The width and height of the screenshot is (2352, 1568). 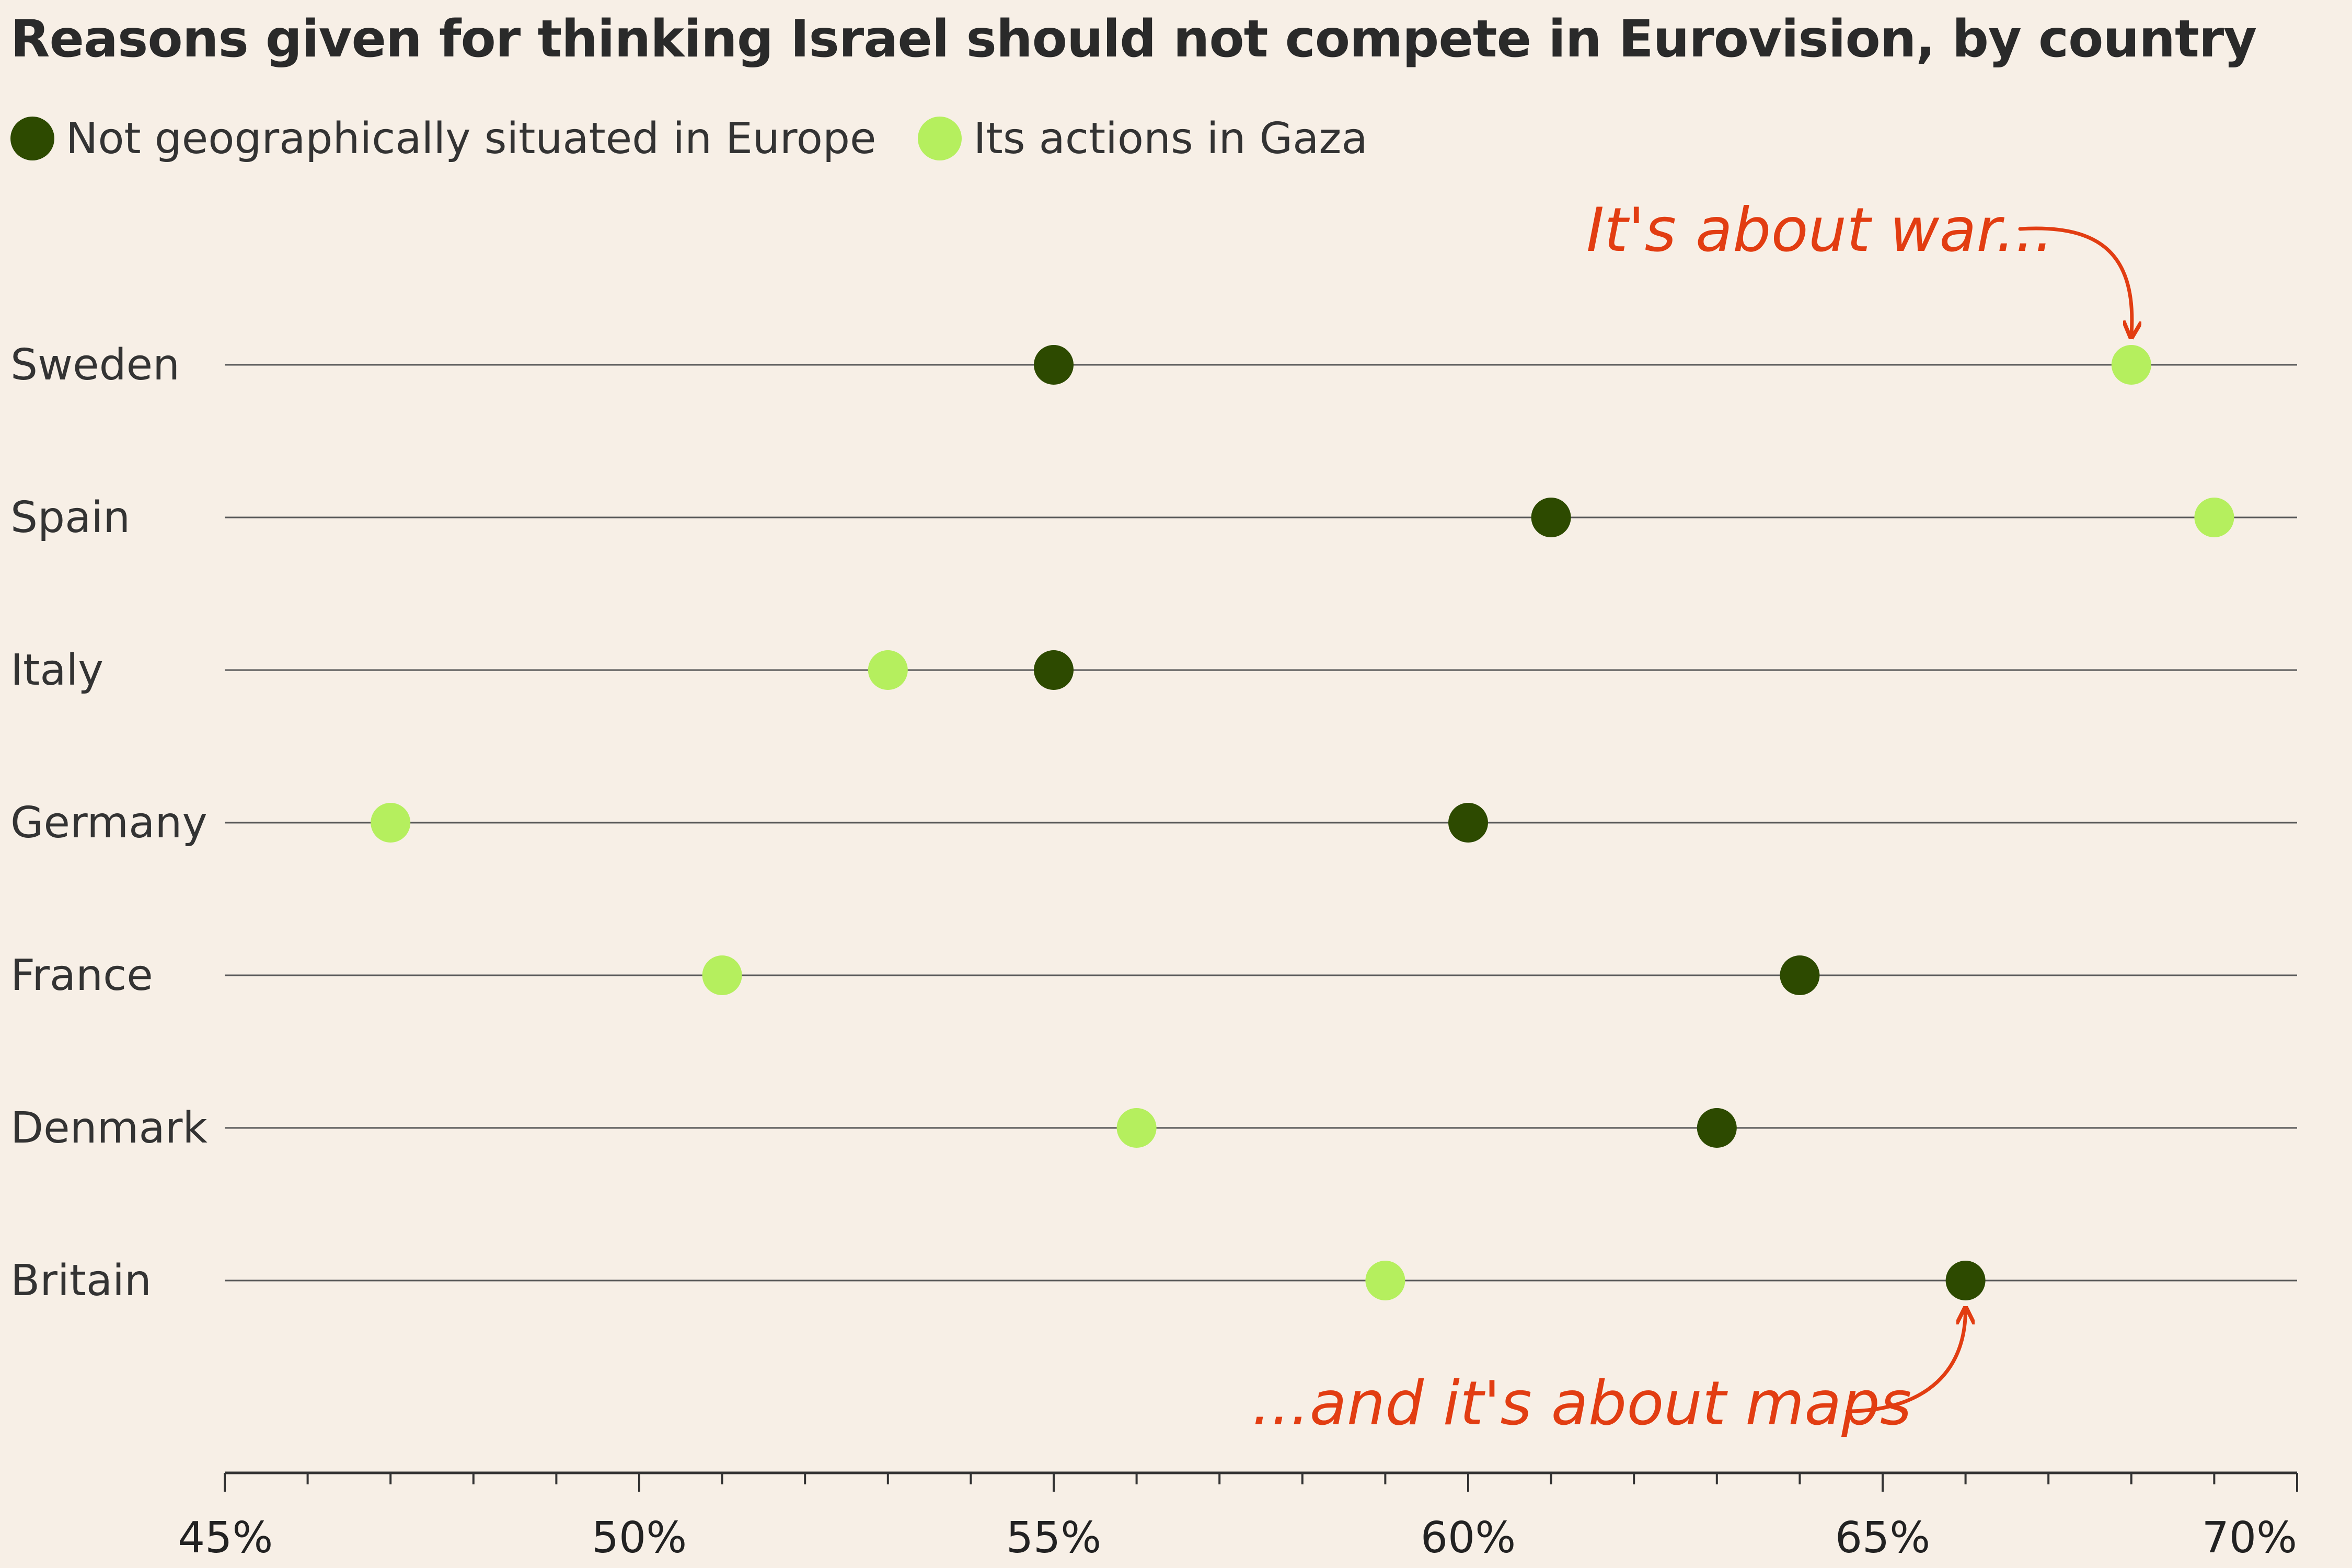 What do you see at coordinates (70, 518) in the screenshot?
I see `country-label: Spain` at bounding box center [70, 518].